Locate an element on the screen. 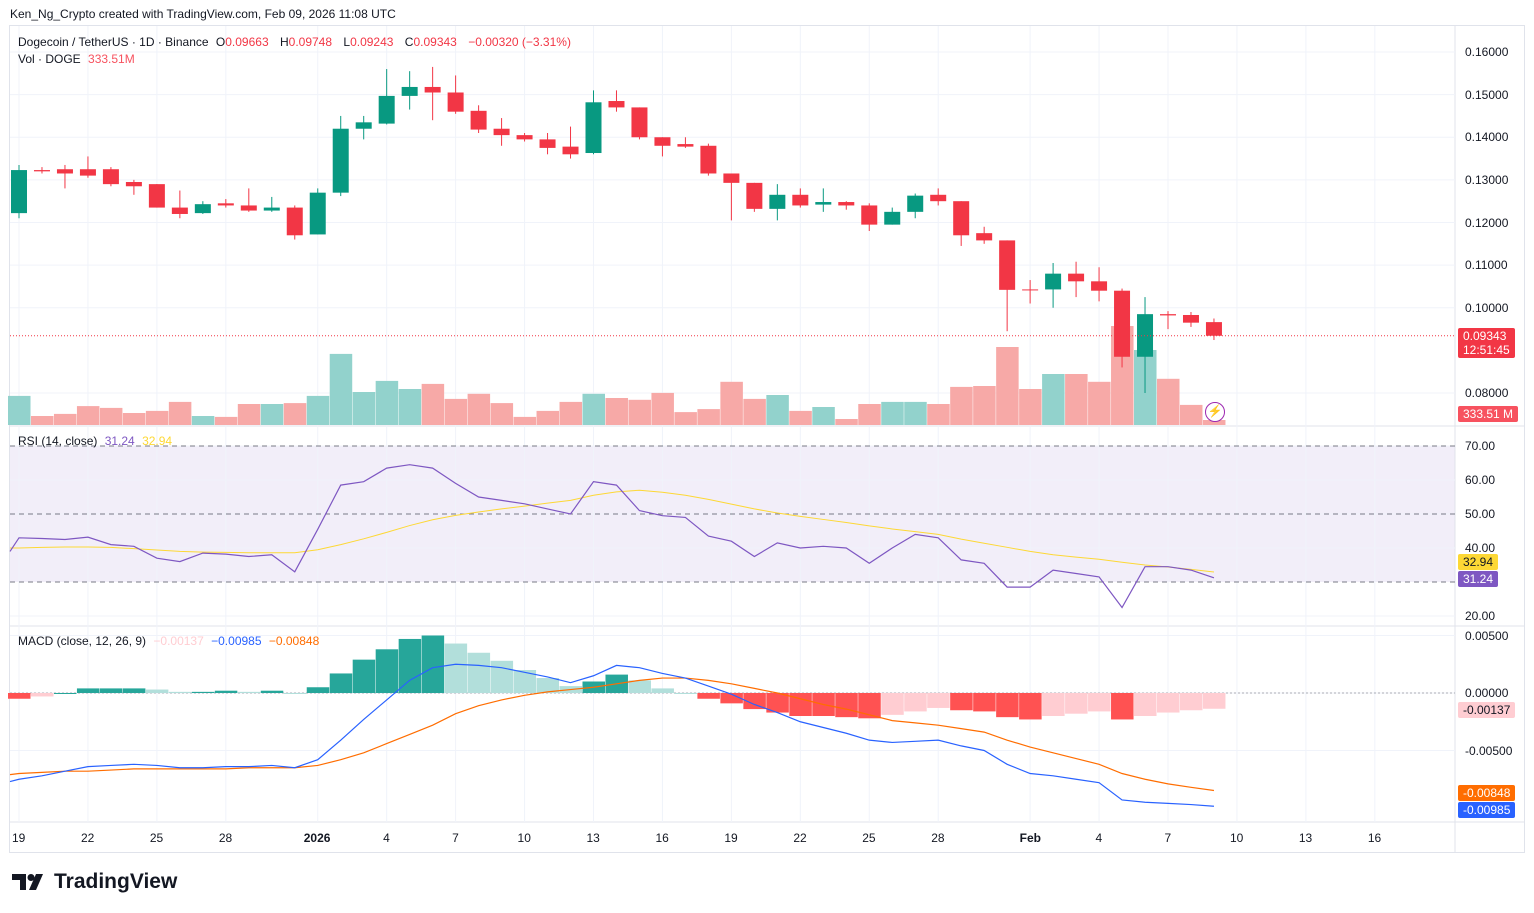  rsi-legend: RSI (14, close) 31.24 32.94 is located at coordinates (97, 441).